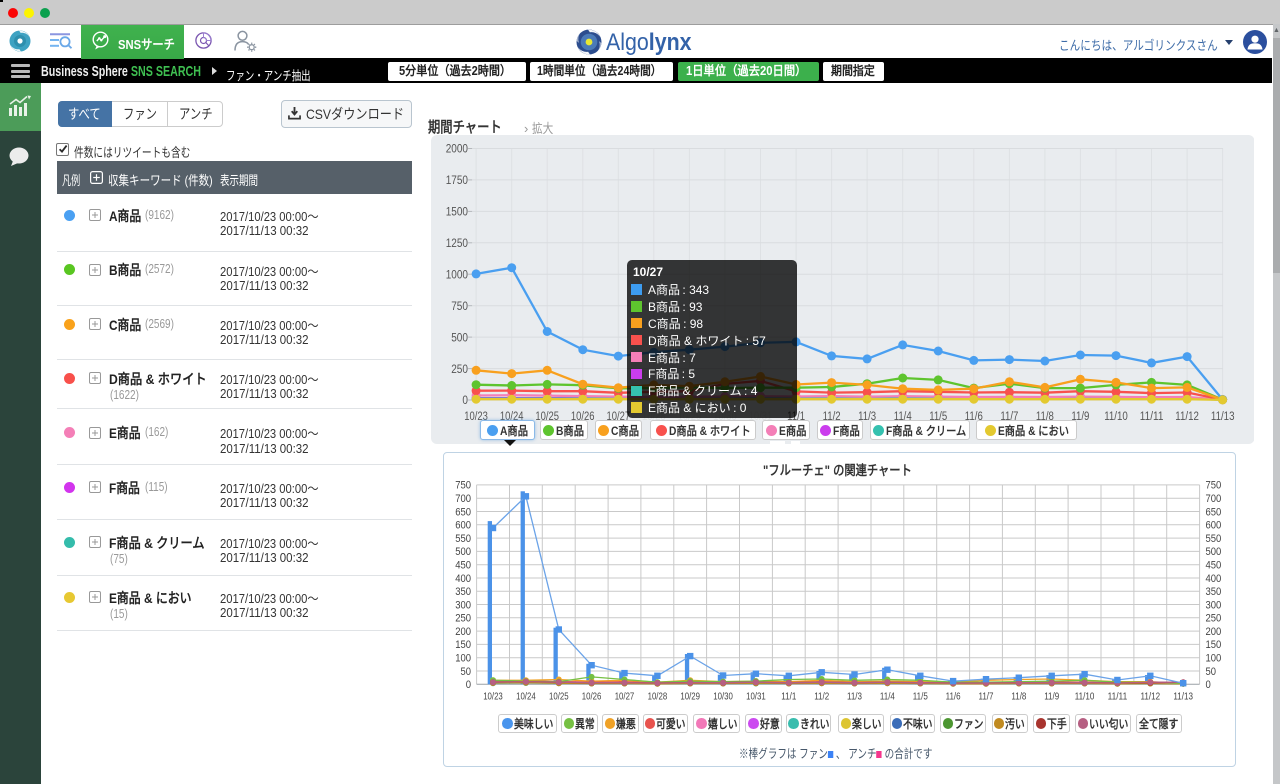  I want to click on svg-text: 1250, so click(456, 243).